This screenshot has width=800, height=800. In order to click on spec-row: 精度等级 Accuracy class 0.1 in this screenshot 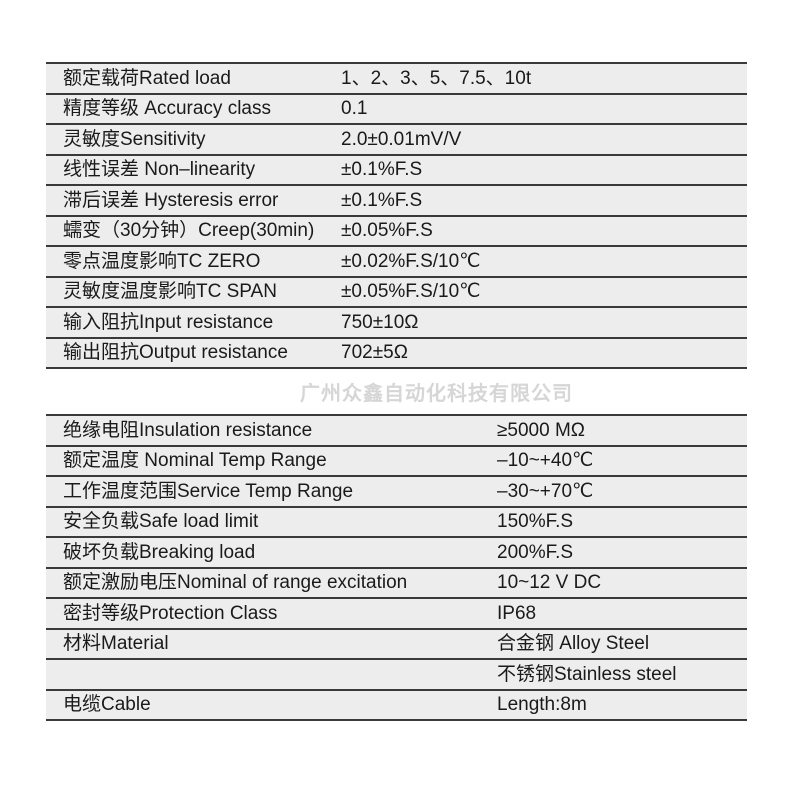, I will do `click(396, 110)`.